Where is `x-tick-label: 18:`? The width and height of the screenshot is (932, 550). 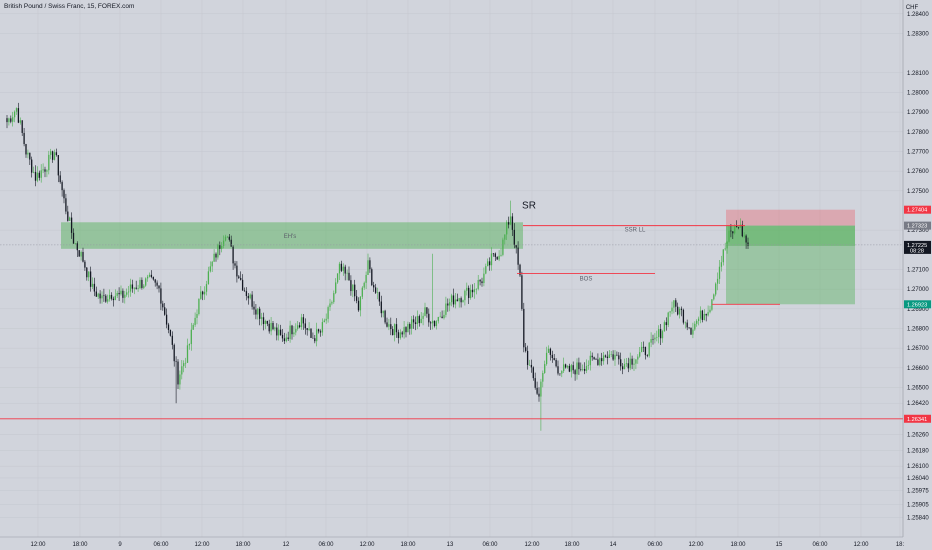 x-tick-label: 18: is located at coordinates (900, 545).